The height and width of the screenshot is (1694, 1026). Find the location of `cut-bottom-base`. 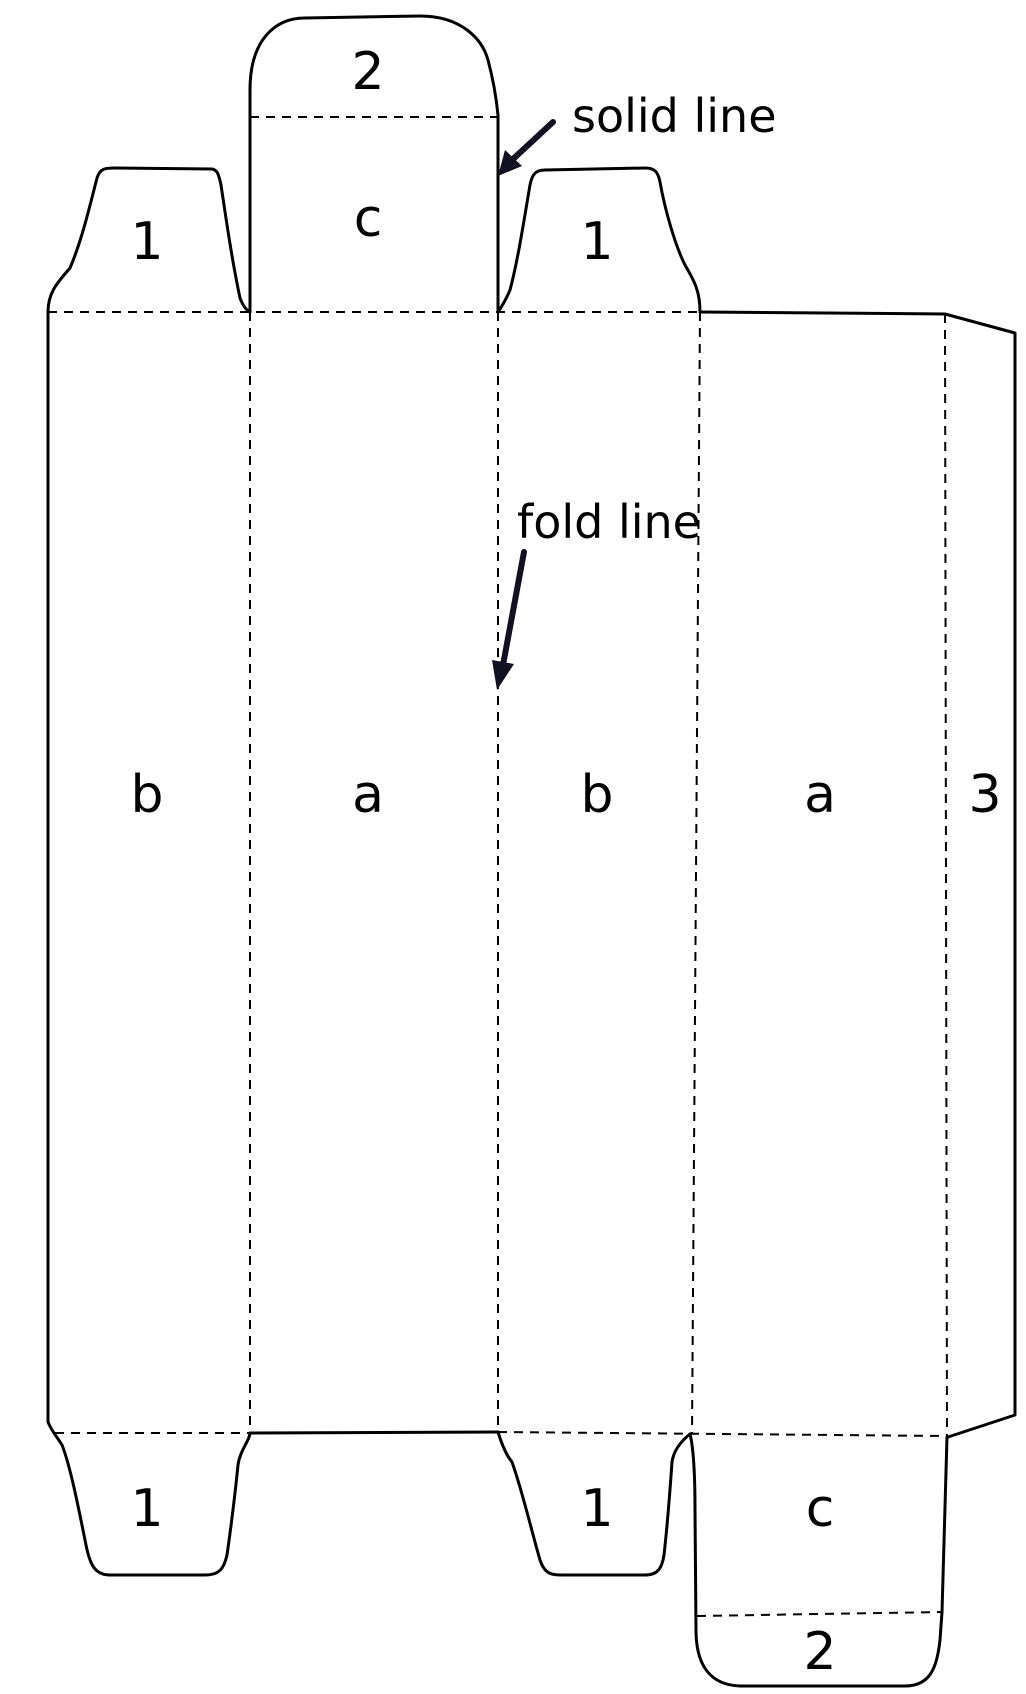

cut-bottom-base is located at coordinates (818, 1560).